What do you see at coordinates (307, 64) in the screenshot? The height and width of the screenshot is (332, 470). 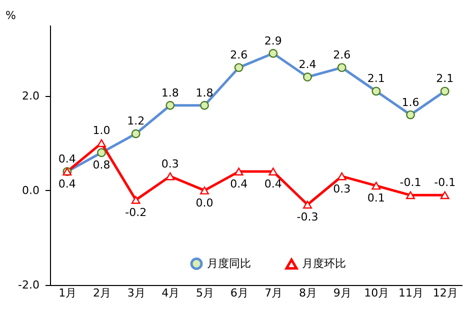 I see `data-label: 2.4` at bounding box center [307, 64].